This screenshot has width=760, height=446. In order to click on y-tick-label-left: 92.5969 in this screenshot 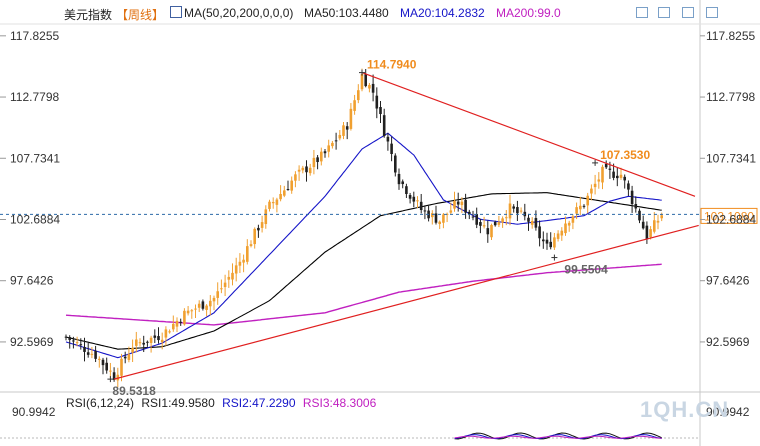, I will do `click(32, 342)`.